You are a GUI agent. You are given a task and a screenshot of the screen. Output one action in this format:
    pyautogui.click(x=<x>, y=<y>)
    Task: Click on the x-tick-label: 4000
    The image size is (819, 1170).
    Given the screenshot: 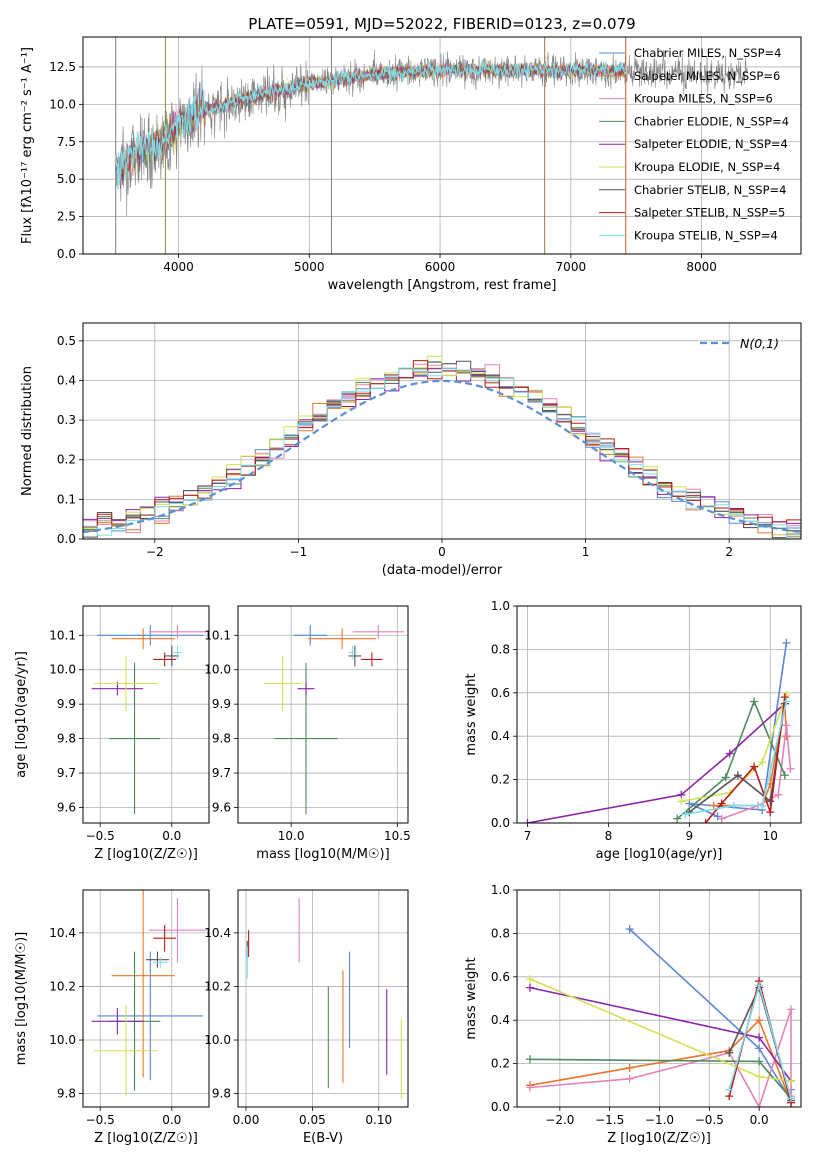 What is the action you would take?
    pyautogui.click(x=178, y=267)
    